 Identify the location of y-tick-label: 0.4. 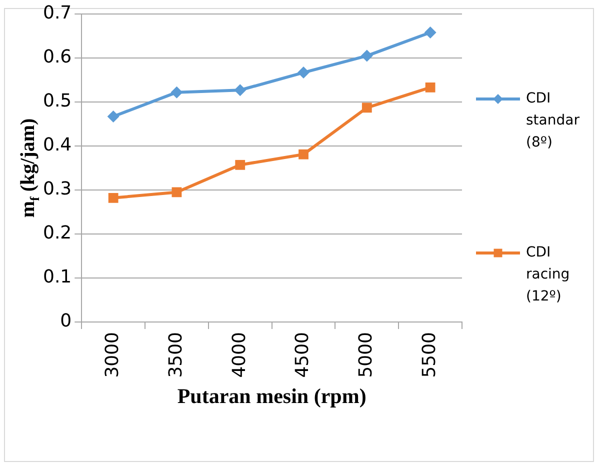
(57, 145).